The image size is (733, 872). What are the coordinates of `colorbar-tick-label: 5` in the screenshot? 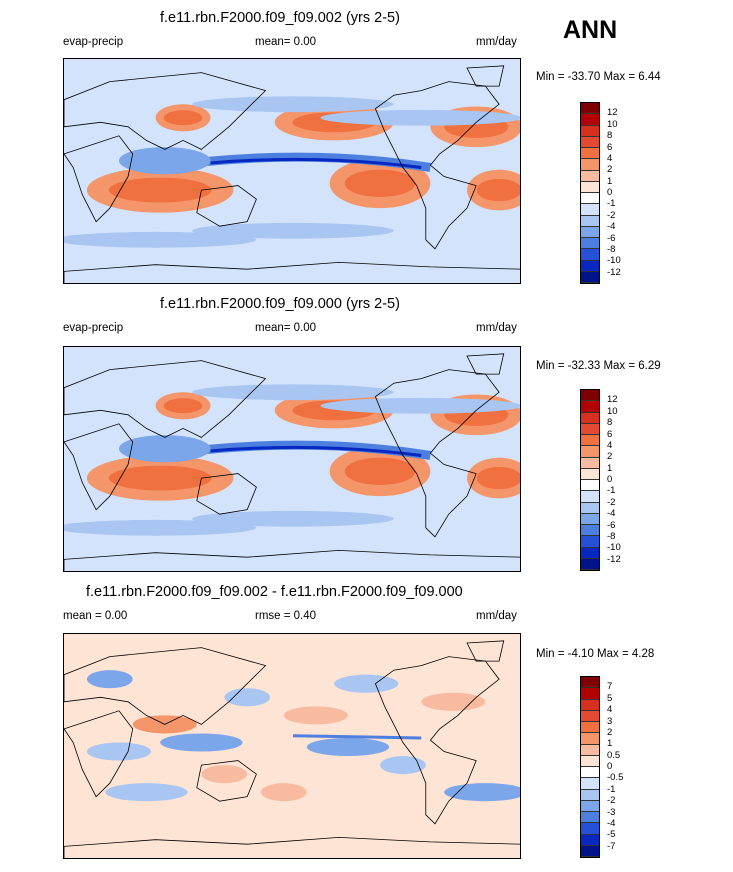 It's located at (610, 698).